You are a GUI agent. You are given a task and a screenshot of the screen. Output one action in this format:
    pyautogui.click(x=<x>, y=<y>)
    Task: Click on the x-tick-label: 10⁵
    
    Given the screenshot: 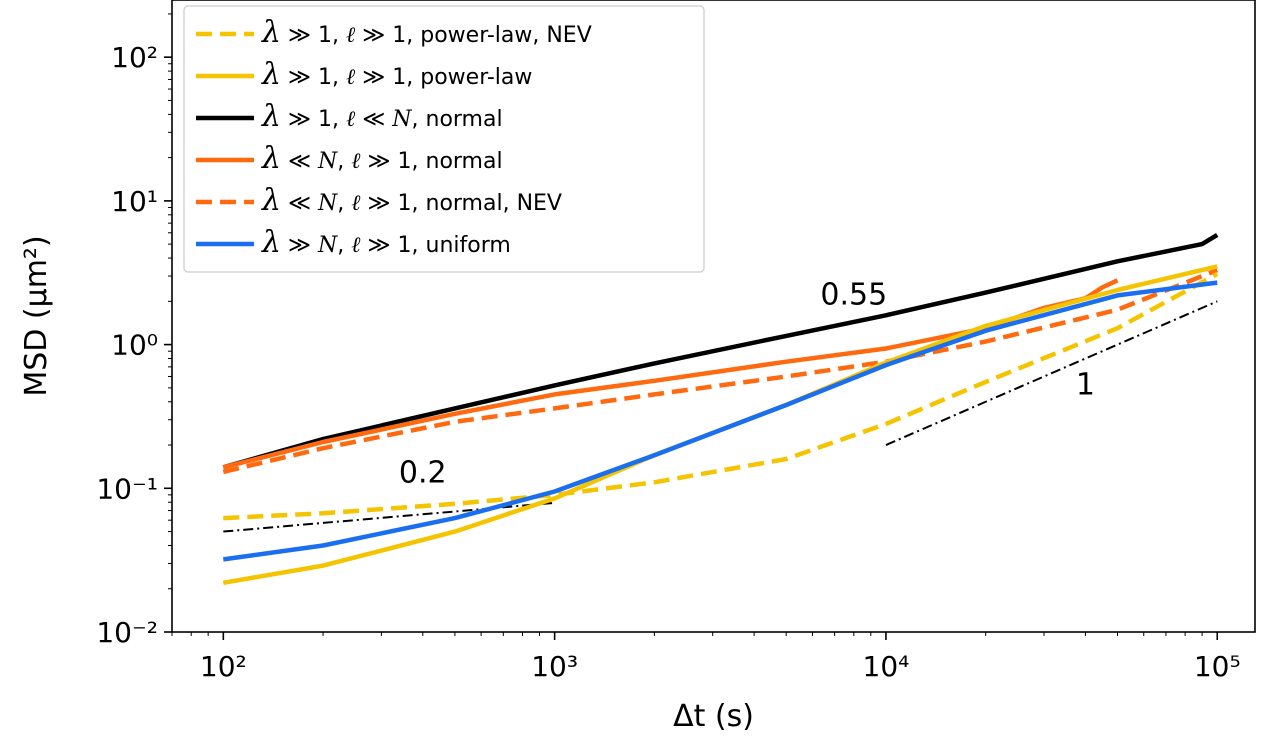 What is the action you would take?
    pyautogui.click(x=1217, y=666)
    